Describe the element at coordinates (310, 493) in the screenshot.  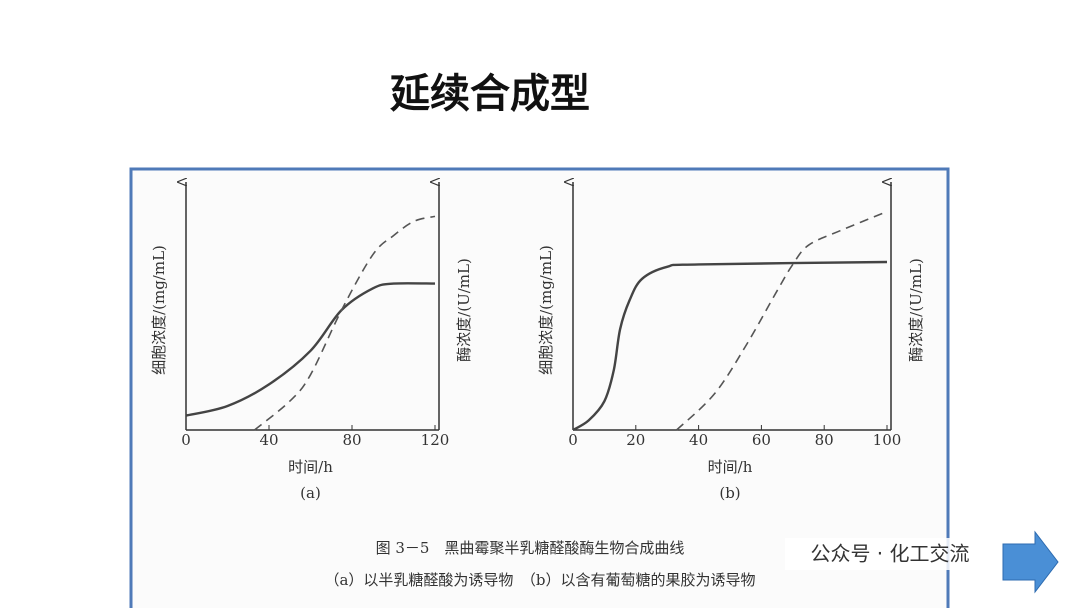
I see `sublabel: (a)` at that location.